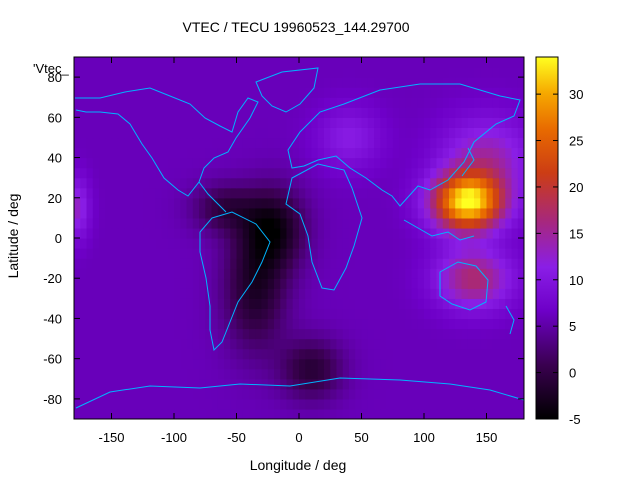  What do you see at coordinates (439, 230) in the screenshot?
I see `coastline-indonesia` at bounding box center [439, 230].